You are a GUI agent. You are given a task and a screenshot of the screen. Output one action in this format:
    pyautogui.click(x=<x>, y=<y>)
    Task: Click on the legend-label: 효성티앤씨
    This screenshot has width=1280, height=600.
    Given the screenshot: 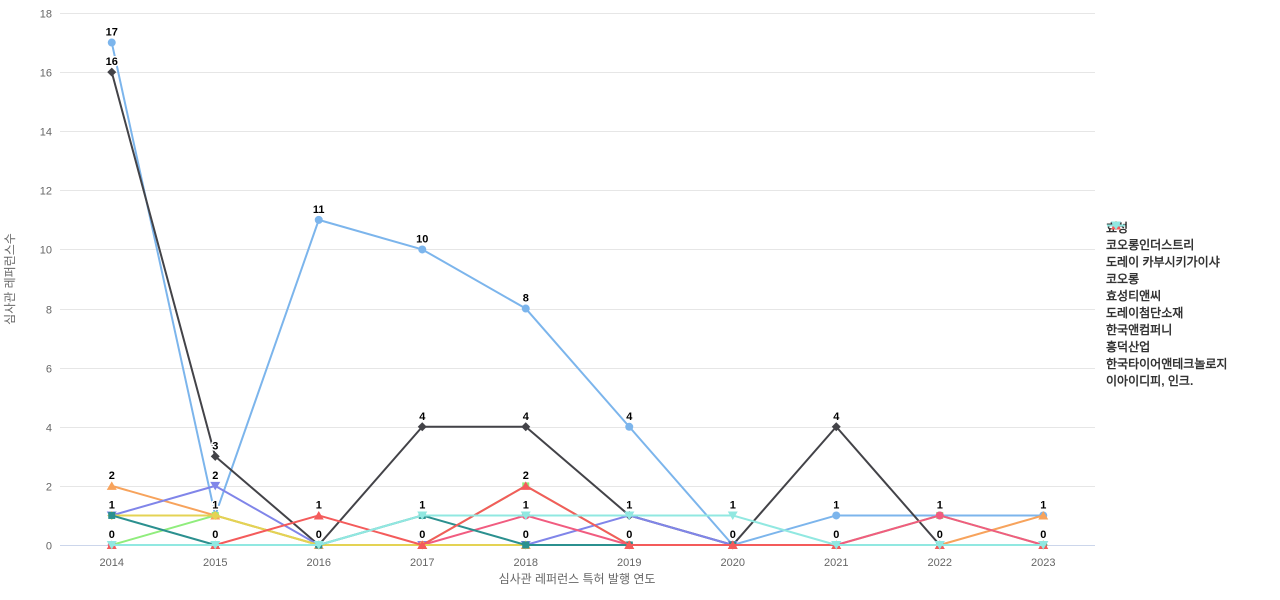 What is the action you would take?
    pyautogui.click(x=1134, y=296)
    